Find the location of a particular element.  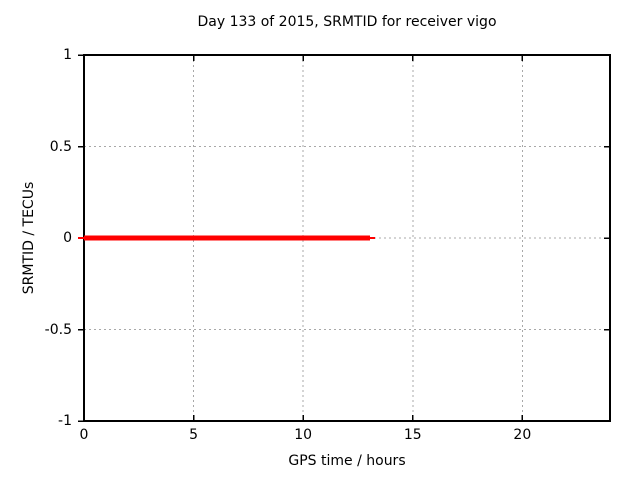

y-tick-label: 0 is located at coordinates (67, 238).